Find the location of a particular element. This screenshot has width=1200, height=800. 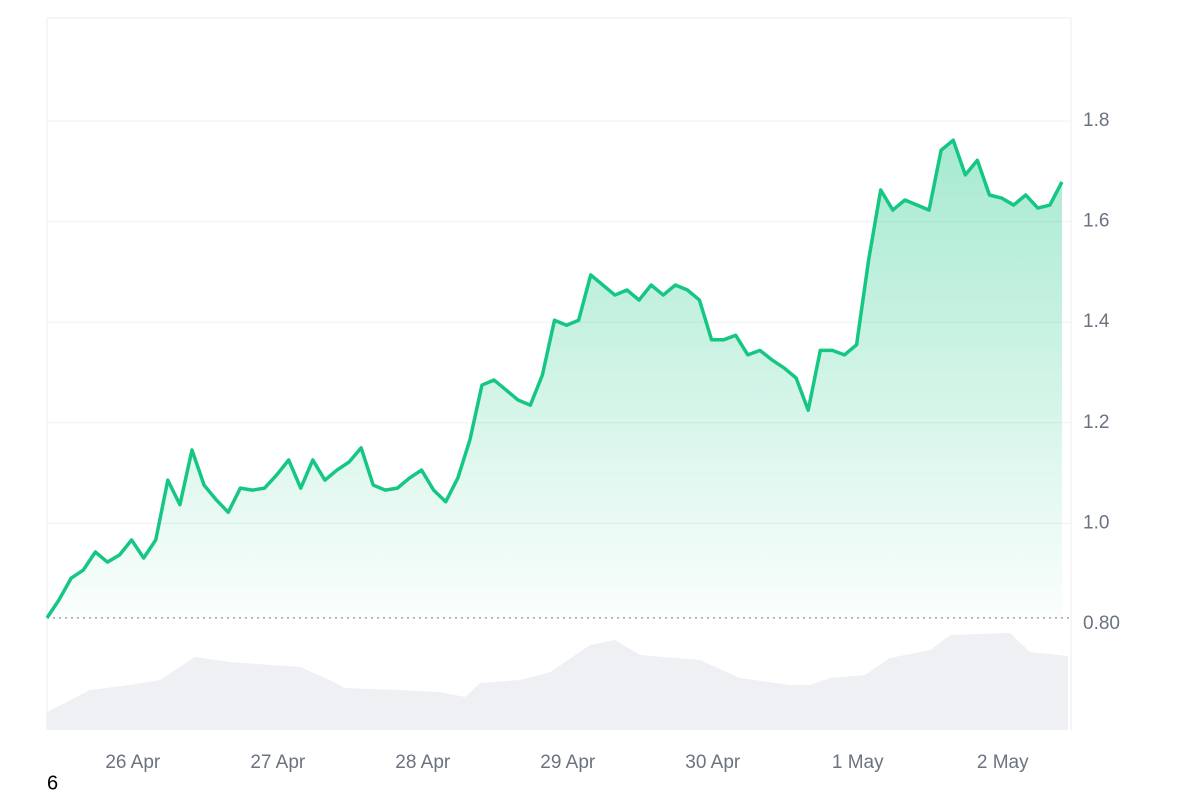

x-tick-label: 26 Apr is located at coordinates (133, 762).